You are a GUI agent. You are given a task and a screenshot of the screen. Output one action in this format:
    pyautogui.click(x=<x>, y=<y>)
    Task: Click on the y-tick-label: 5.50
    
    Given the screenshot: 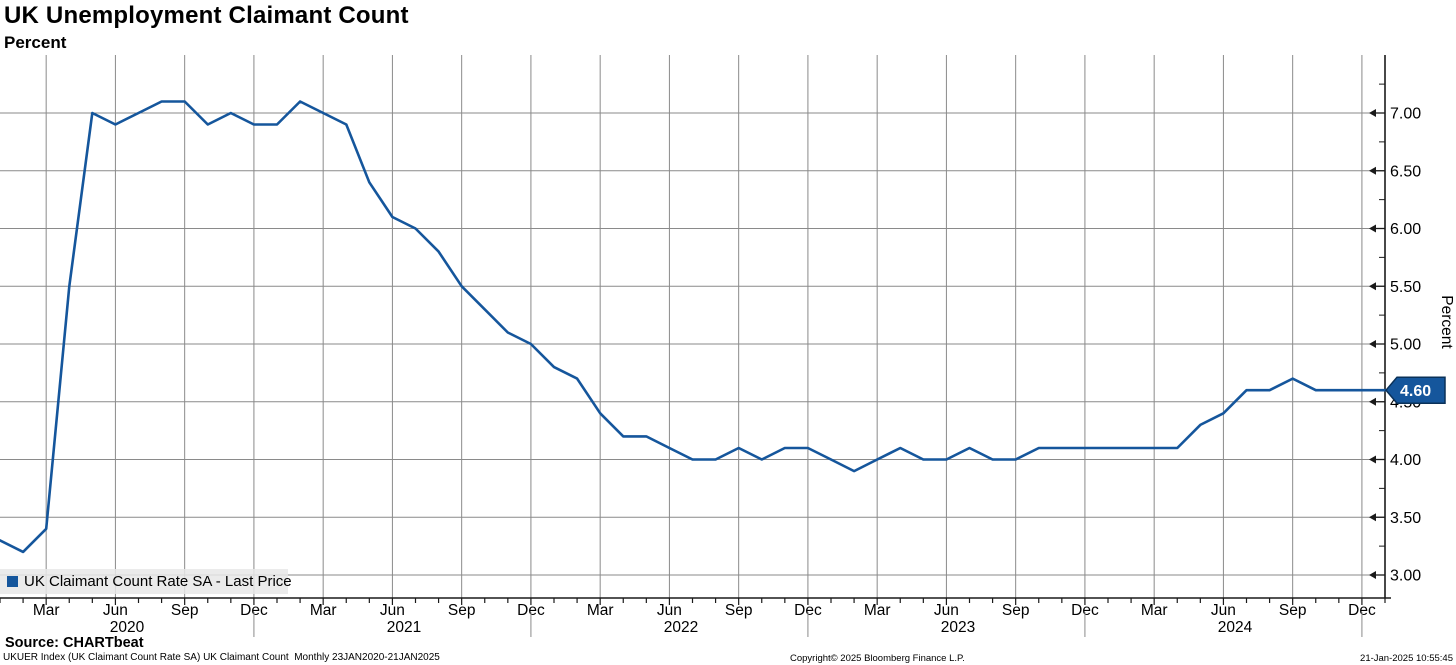 What is the action you would take?
    pyautogui.click(x=1405, y=287)
    